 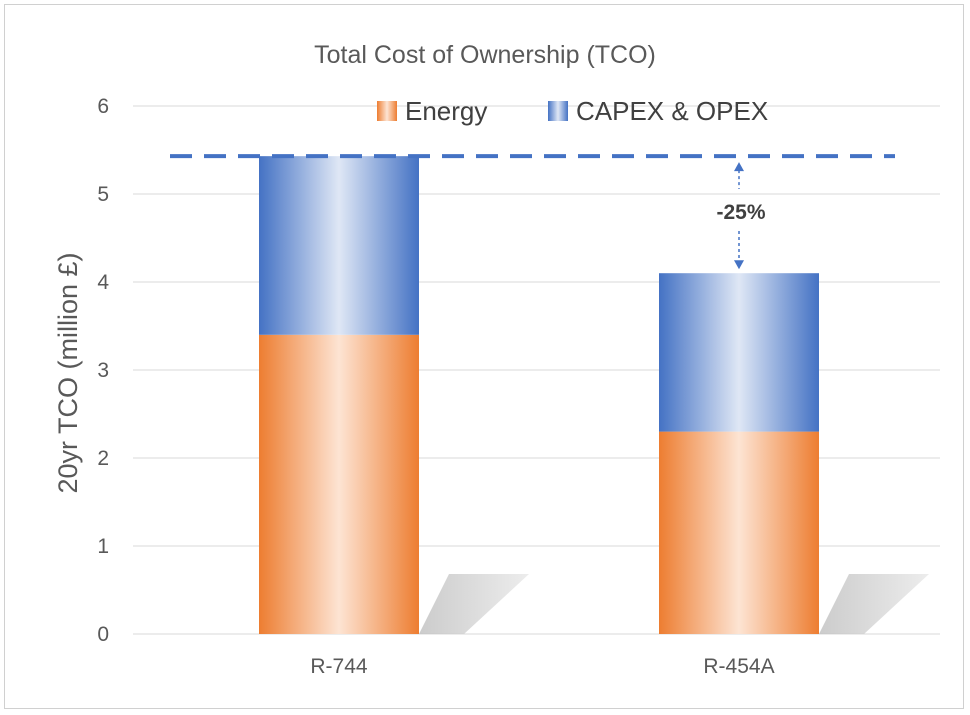 I want to click on x-tick-label: R-454A, so click(x=738, y=666).